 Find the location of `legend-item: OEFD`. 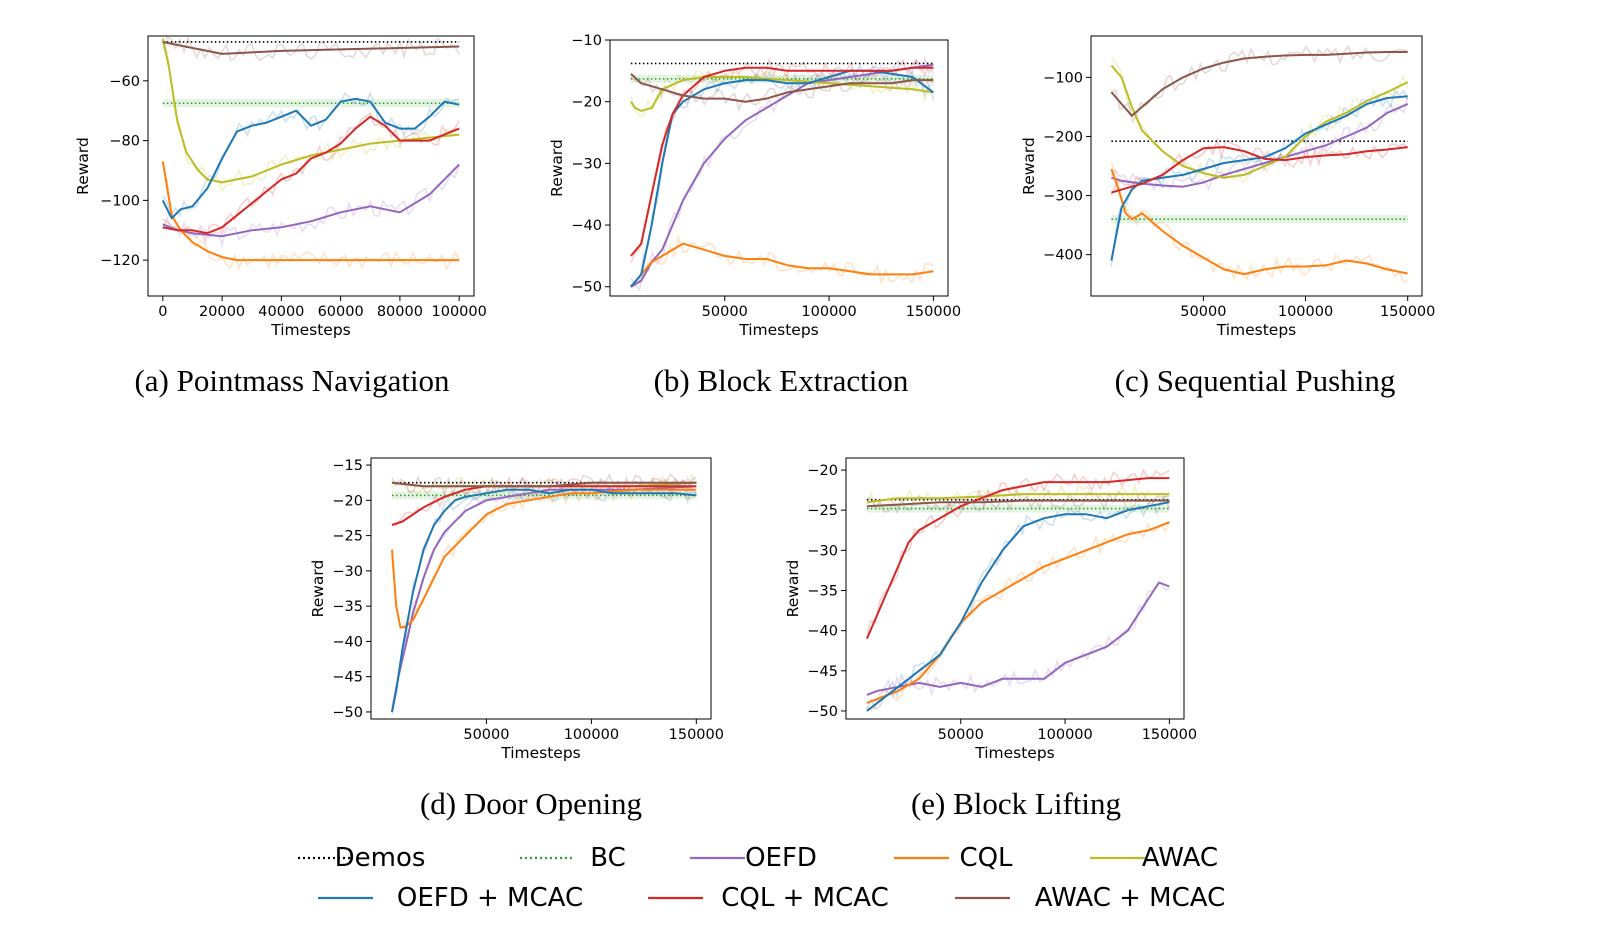

legend-item: OEFD is located at coordinates (753, 858).